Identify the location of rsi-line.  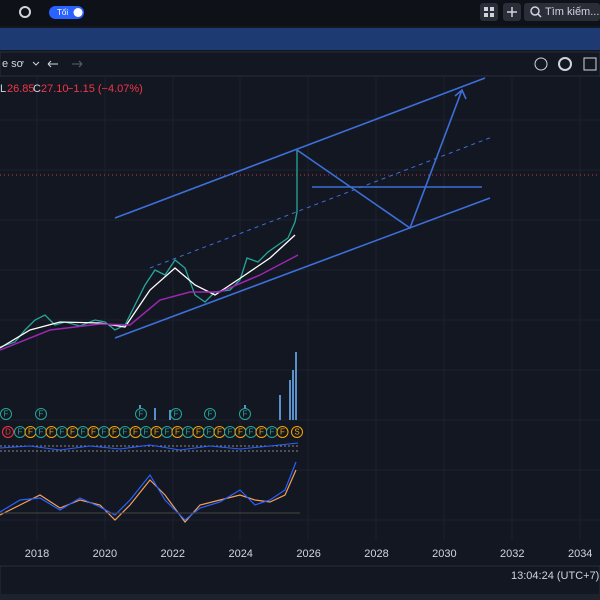
(149, 446).